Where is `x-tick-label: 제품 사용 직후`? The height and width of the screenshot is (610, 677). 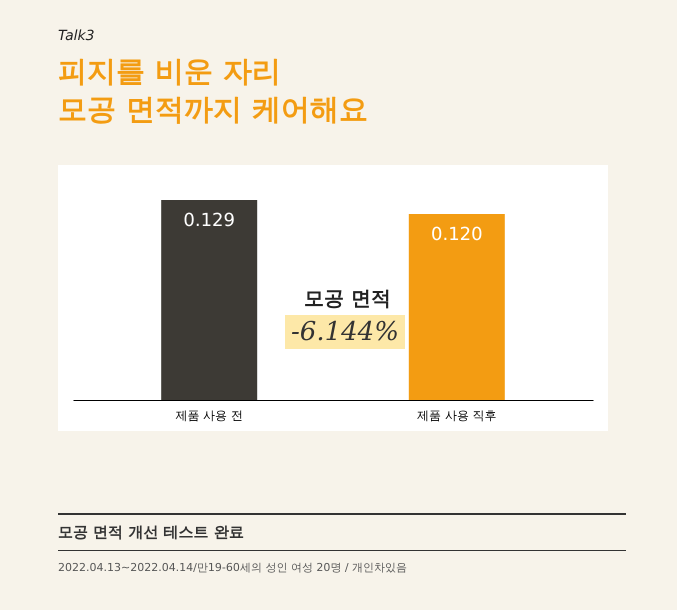 x-tick-label: 제품 사용 직후 is located at coordinates (456, 415).